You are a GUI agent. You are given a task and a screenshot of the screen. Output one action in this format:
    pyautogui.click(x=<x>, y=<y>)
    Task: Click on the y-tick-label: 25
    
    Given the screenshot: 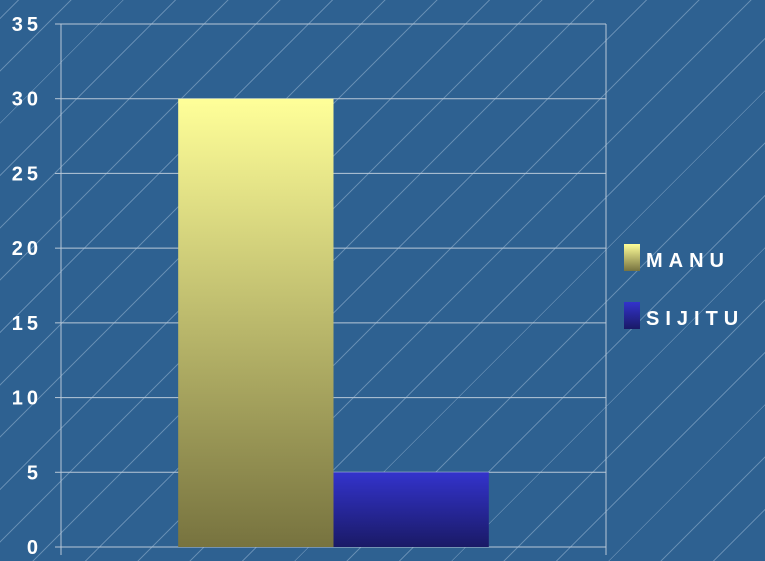 What is the action you would take?
    pyautogui.click(x=27, y=174)
    